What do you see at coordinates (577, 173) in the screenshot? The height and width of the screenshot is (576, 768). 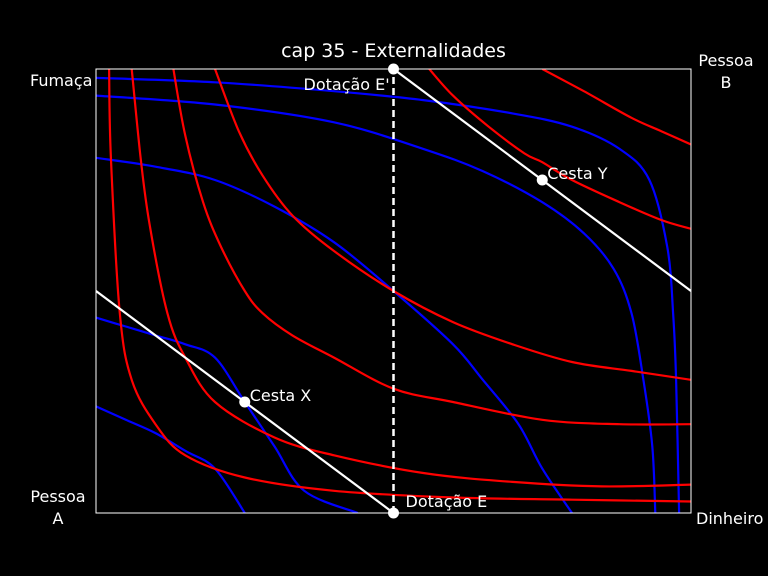 I see `point-label-2: Cesta Y` at bounding box center [577, 173].